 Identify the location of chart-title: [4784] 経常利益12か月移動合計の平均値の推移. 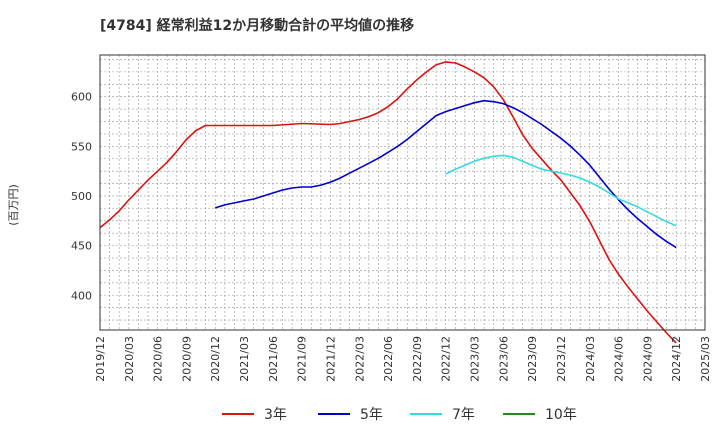
(257, 25).